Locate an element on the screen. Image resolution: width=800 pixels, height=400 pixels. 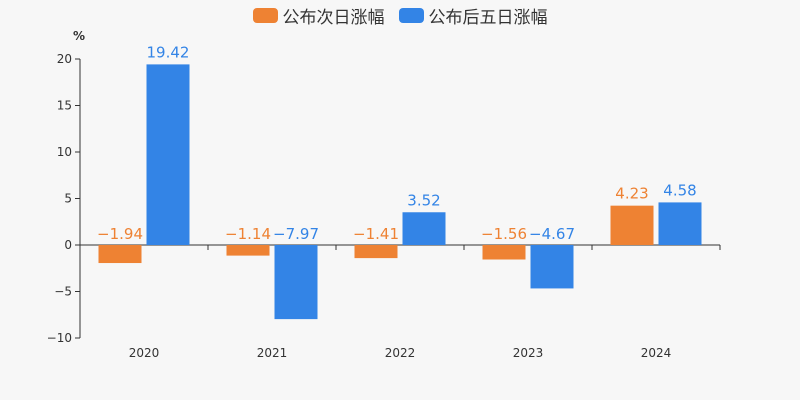
data-label: 19.42 is located at coordinates (168, 52).